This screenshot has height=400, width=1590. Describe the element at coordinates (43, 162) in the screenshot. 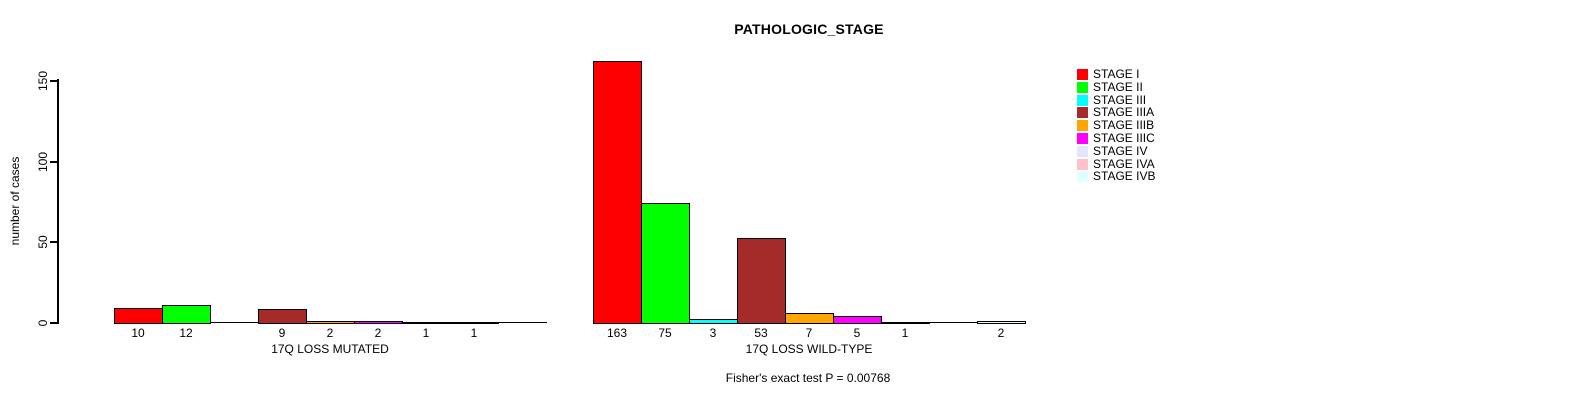

I see `y-tick-label: 100` at that location.